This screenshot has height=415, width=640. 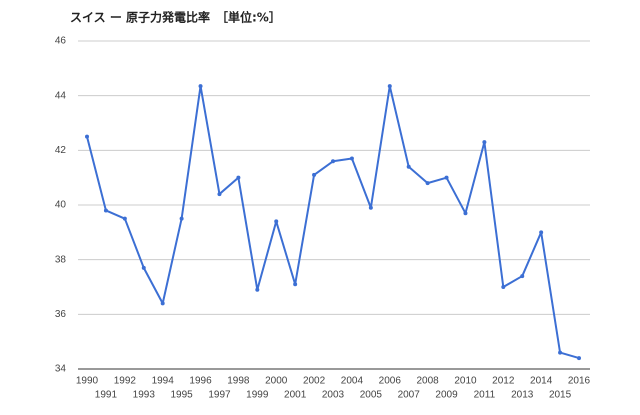 I want to click on y-tick-label: 38, so click(x=61, y=259).